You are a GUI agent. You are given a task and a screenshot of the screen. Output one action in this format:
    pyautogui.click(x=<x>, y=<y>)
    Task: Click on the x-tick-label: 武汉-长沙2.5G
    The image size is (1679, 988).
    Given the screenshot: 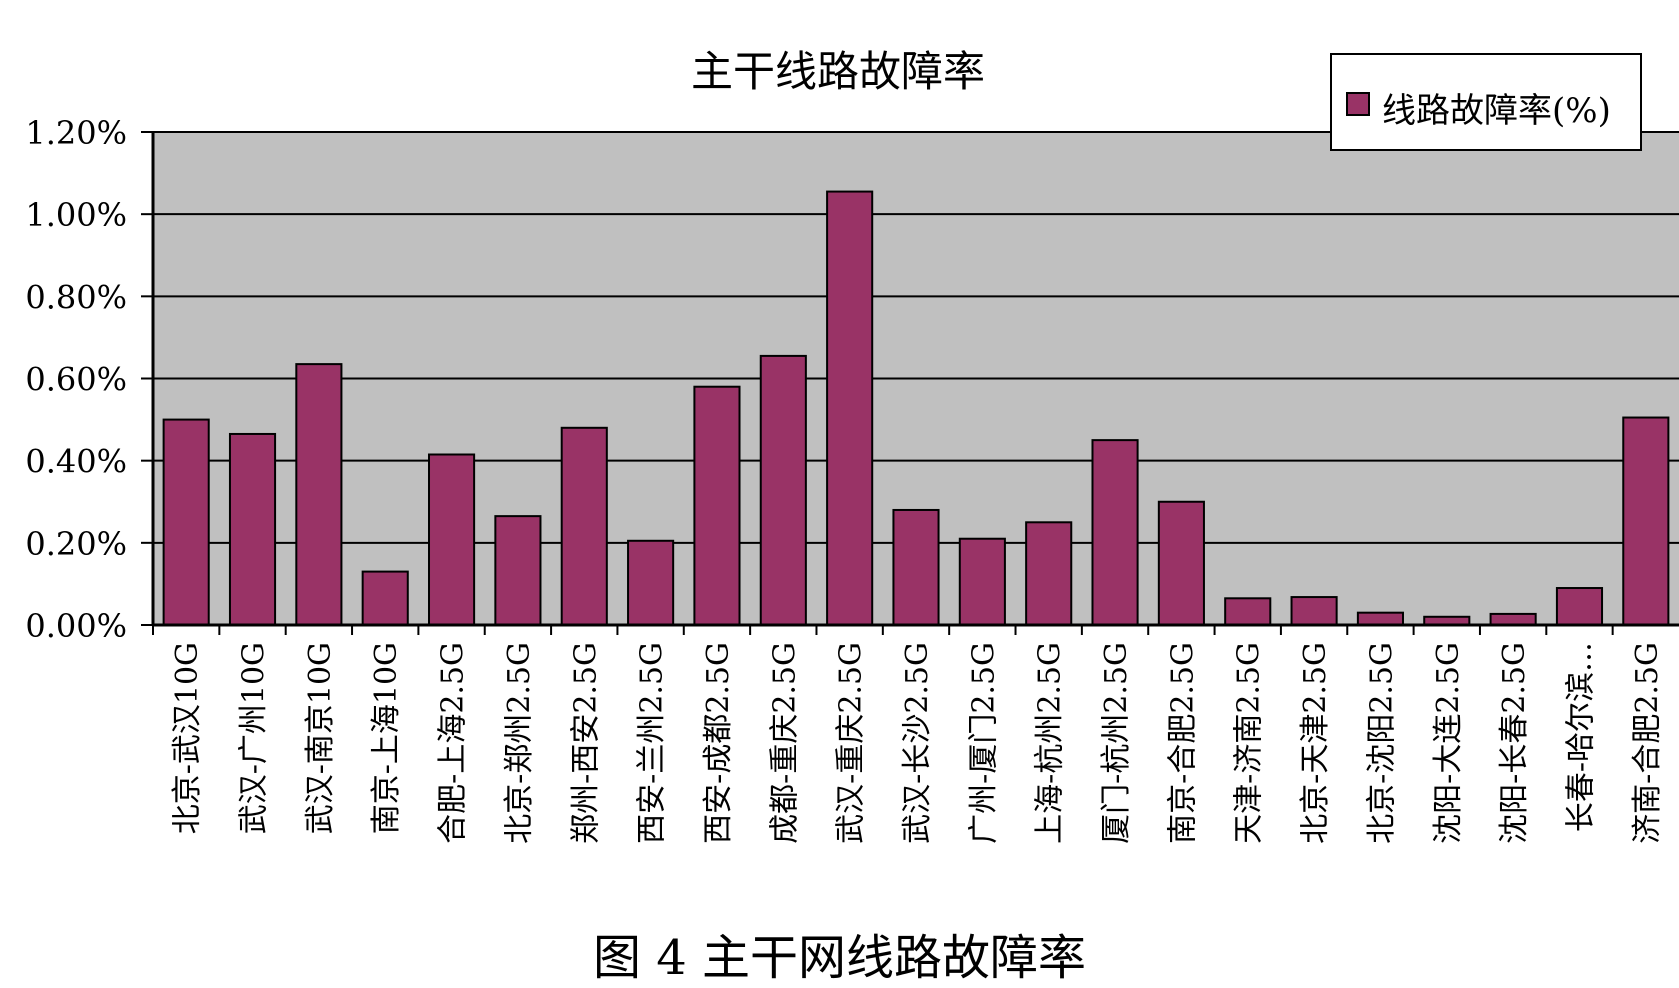 What is the action you would take?
    pyautogui.click(x=917, y=743)
    